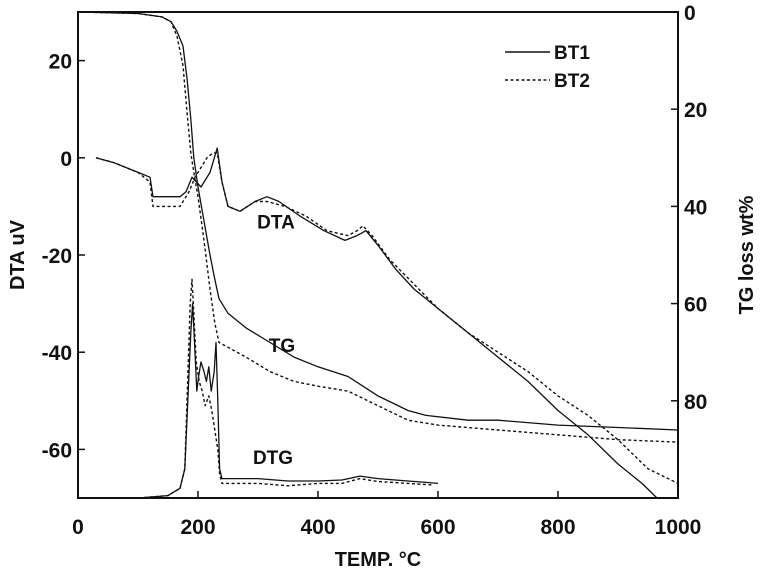  Describe the element at coordinates (66, 159) in the screenshot. I see `left-tick-label: 0` at that location.